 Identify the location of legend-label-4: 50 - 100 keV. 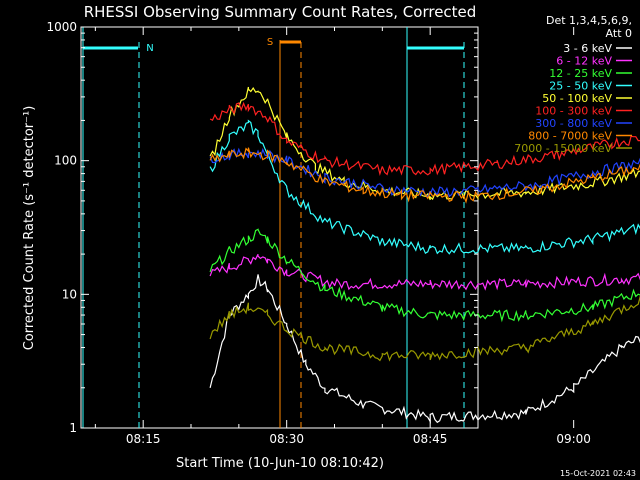
(577, 98).